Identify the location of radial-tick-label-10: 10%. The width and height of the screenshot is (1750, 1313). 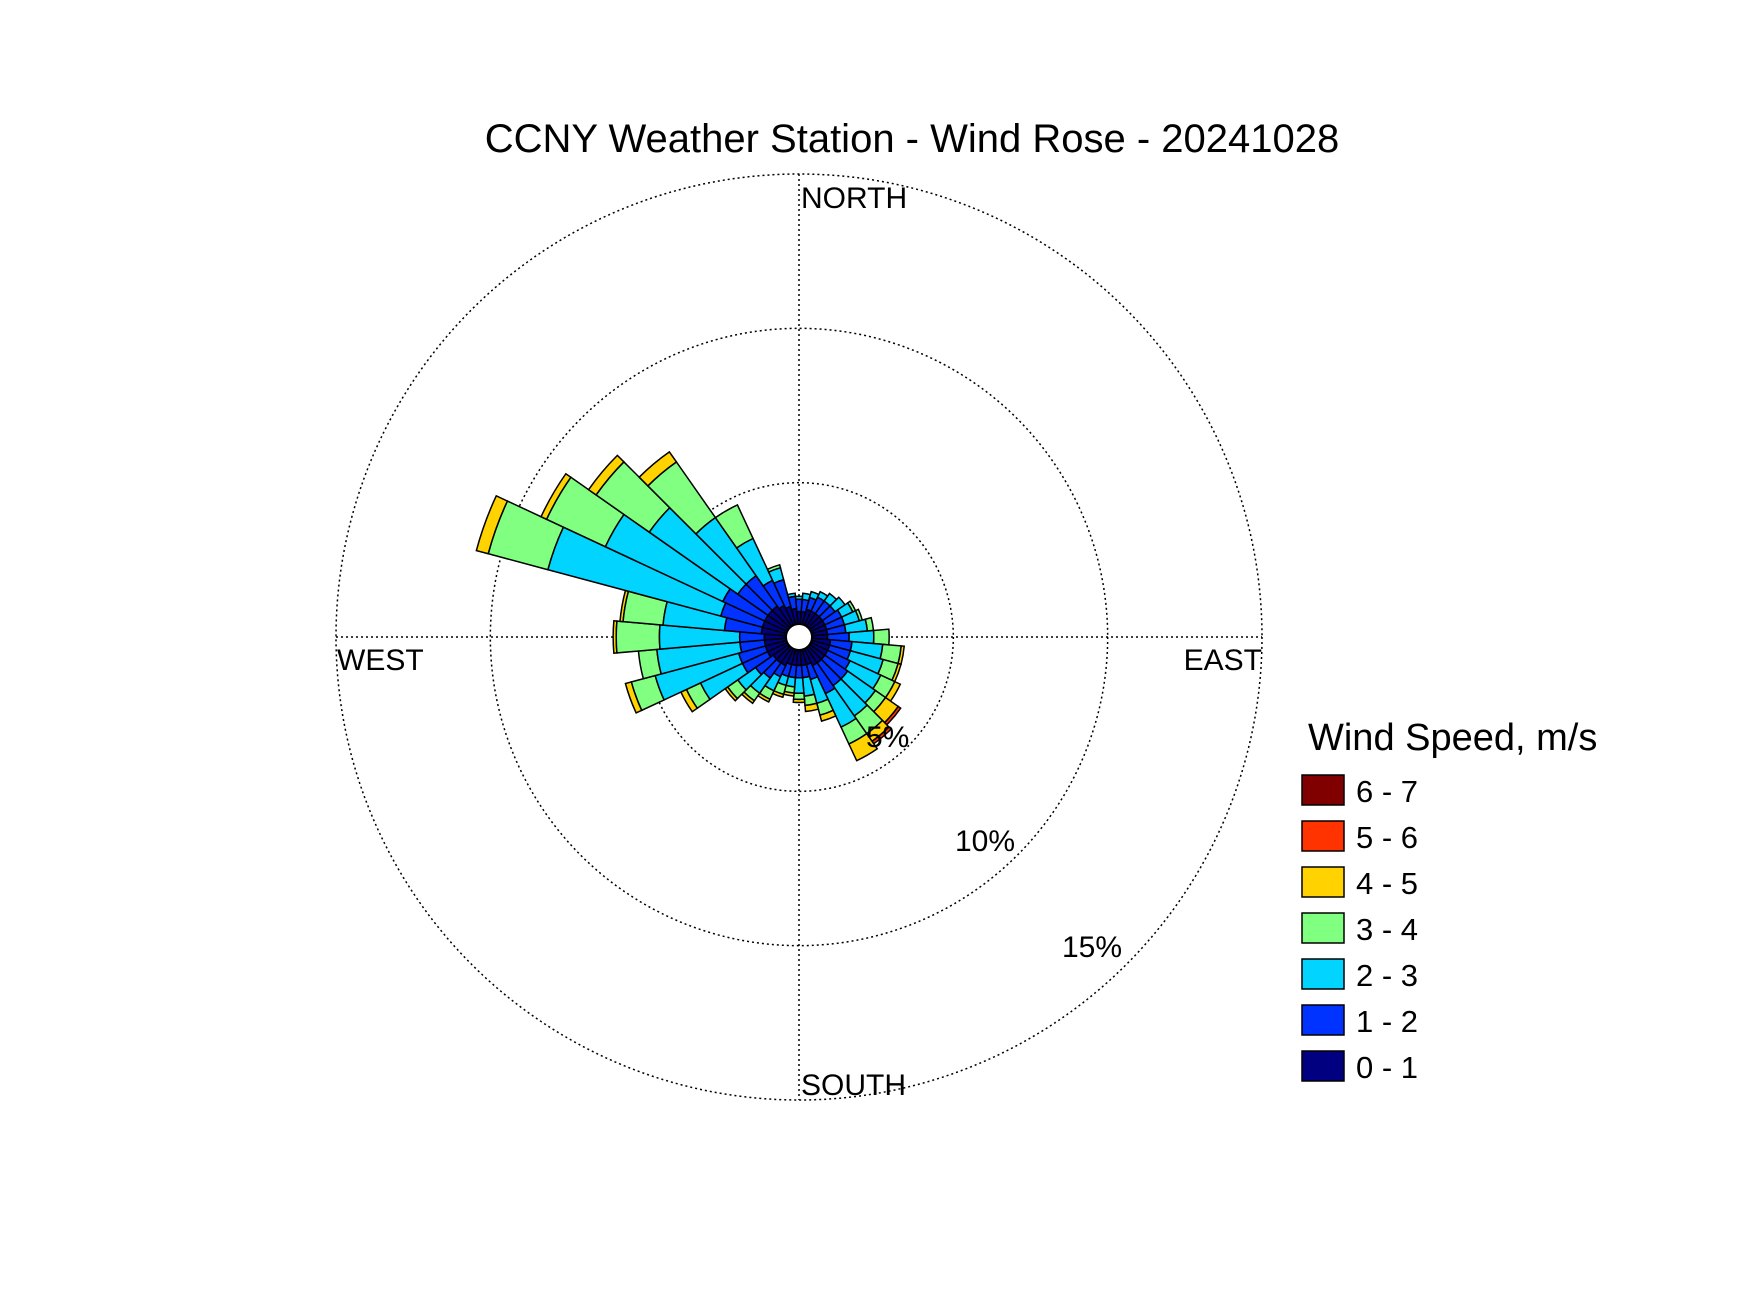
(985, 841).